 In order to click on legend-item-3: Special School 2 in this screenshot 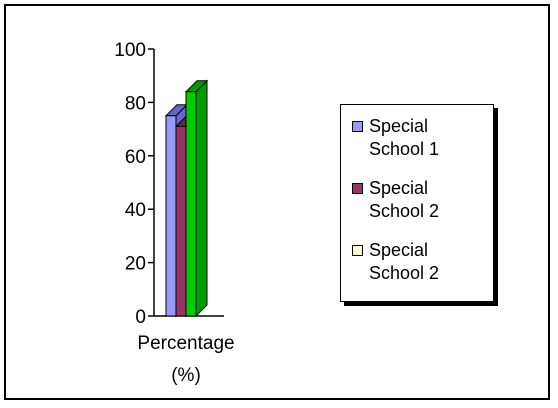, I will do `click(405, 262)`.